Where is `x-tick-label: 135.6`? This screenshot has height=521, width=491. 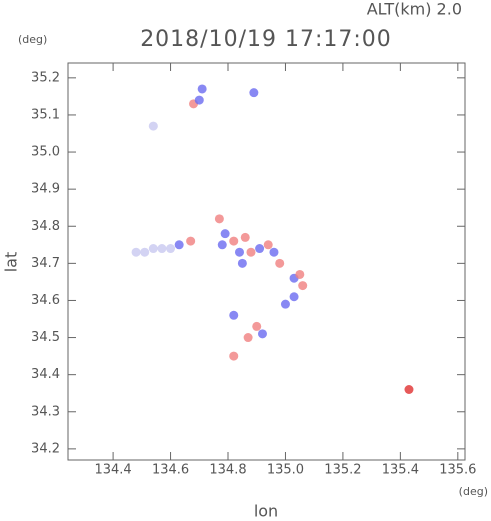
x-tick-label: 135.6 is located at coordinates (457, 470).